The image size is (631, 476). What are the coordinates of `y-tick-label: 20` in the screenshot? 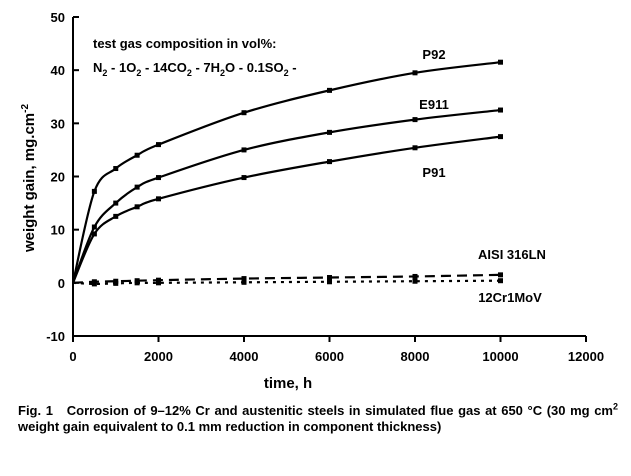 It's located at (58, 177).